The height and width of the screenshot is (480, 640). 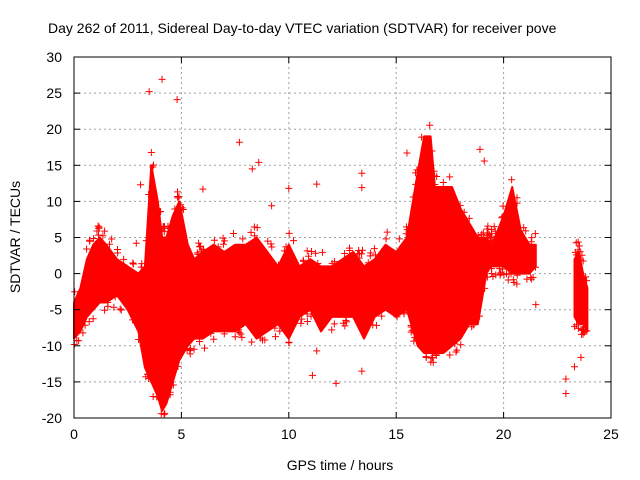 What do you see at coordinates (74, 434) in the screenshot?
I see `x-tick-label: 0` at bounding box center [74, 434].